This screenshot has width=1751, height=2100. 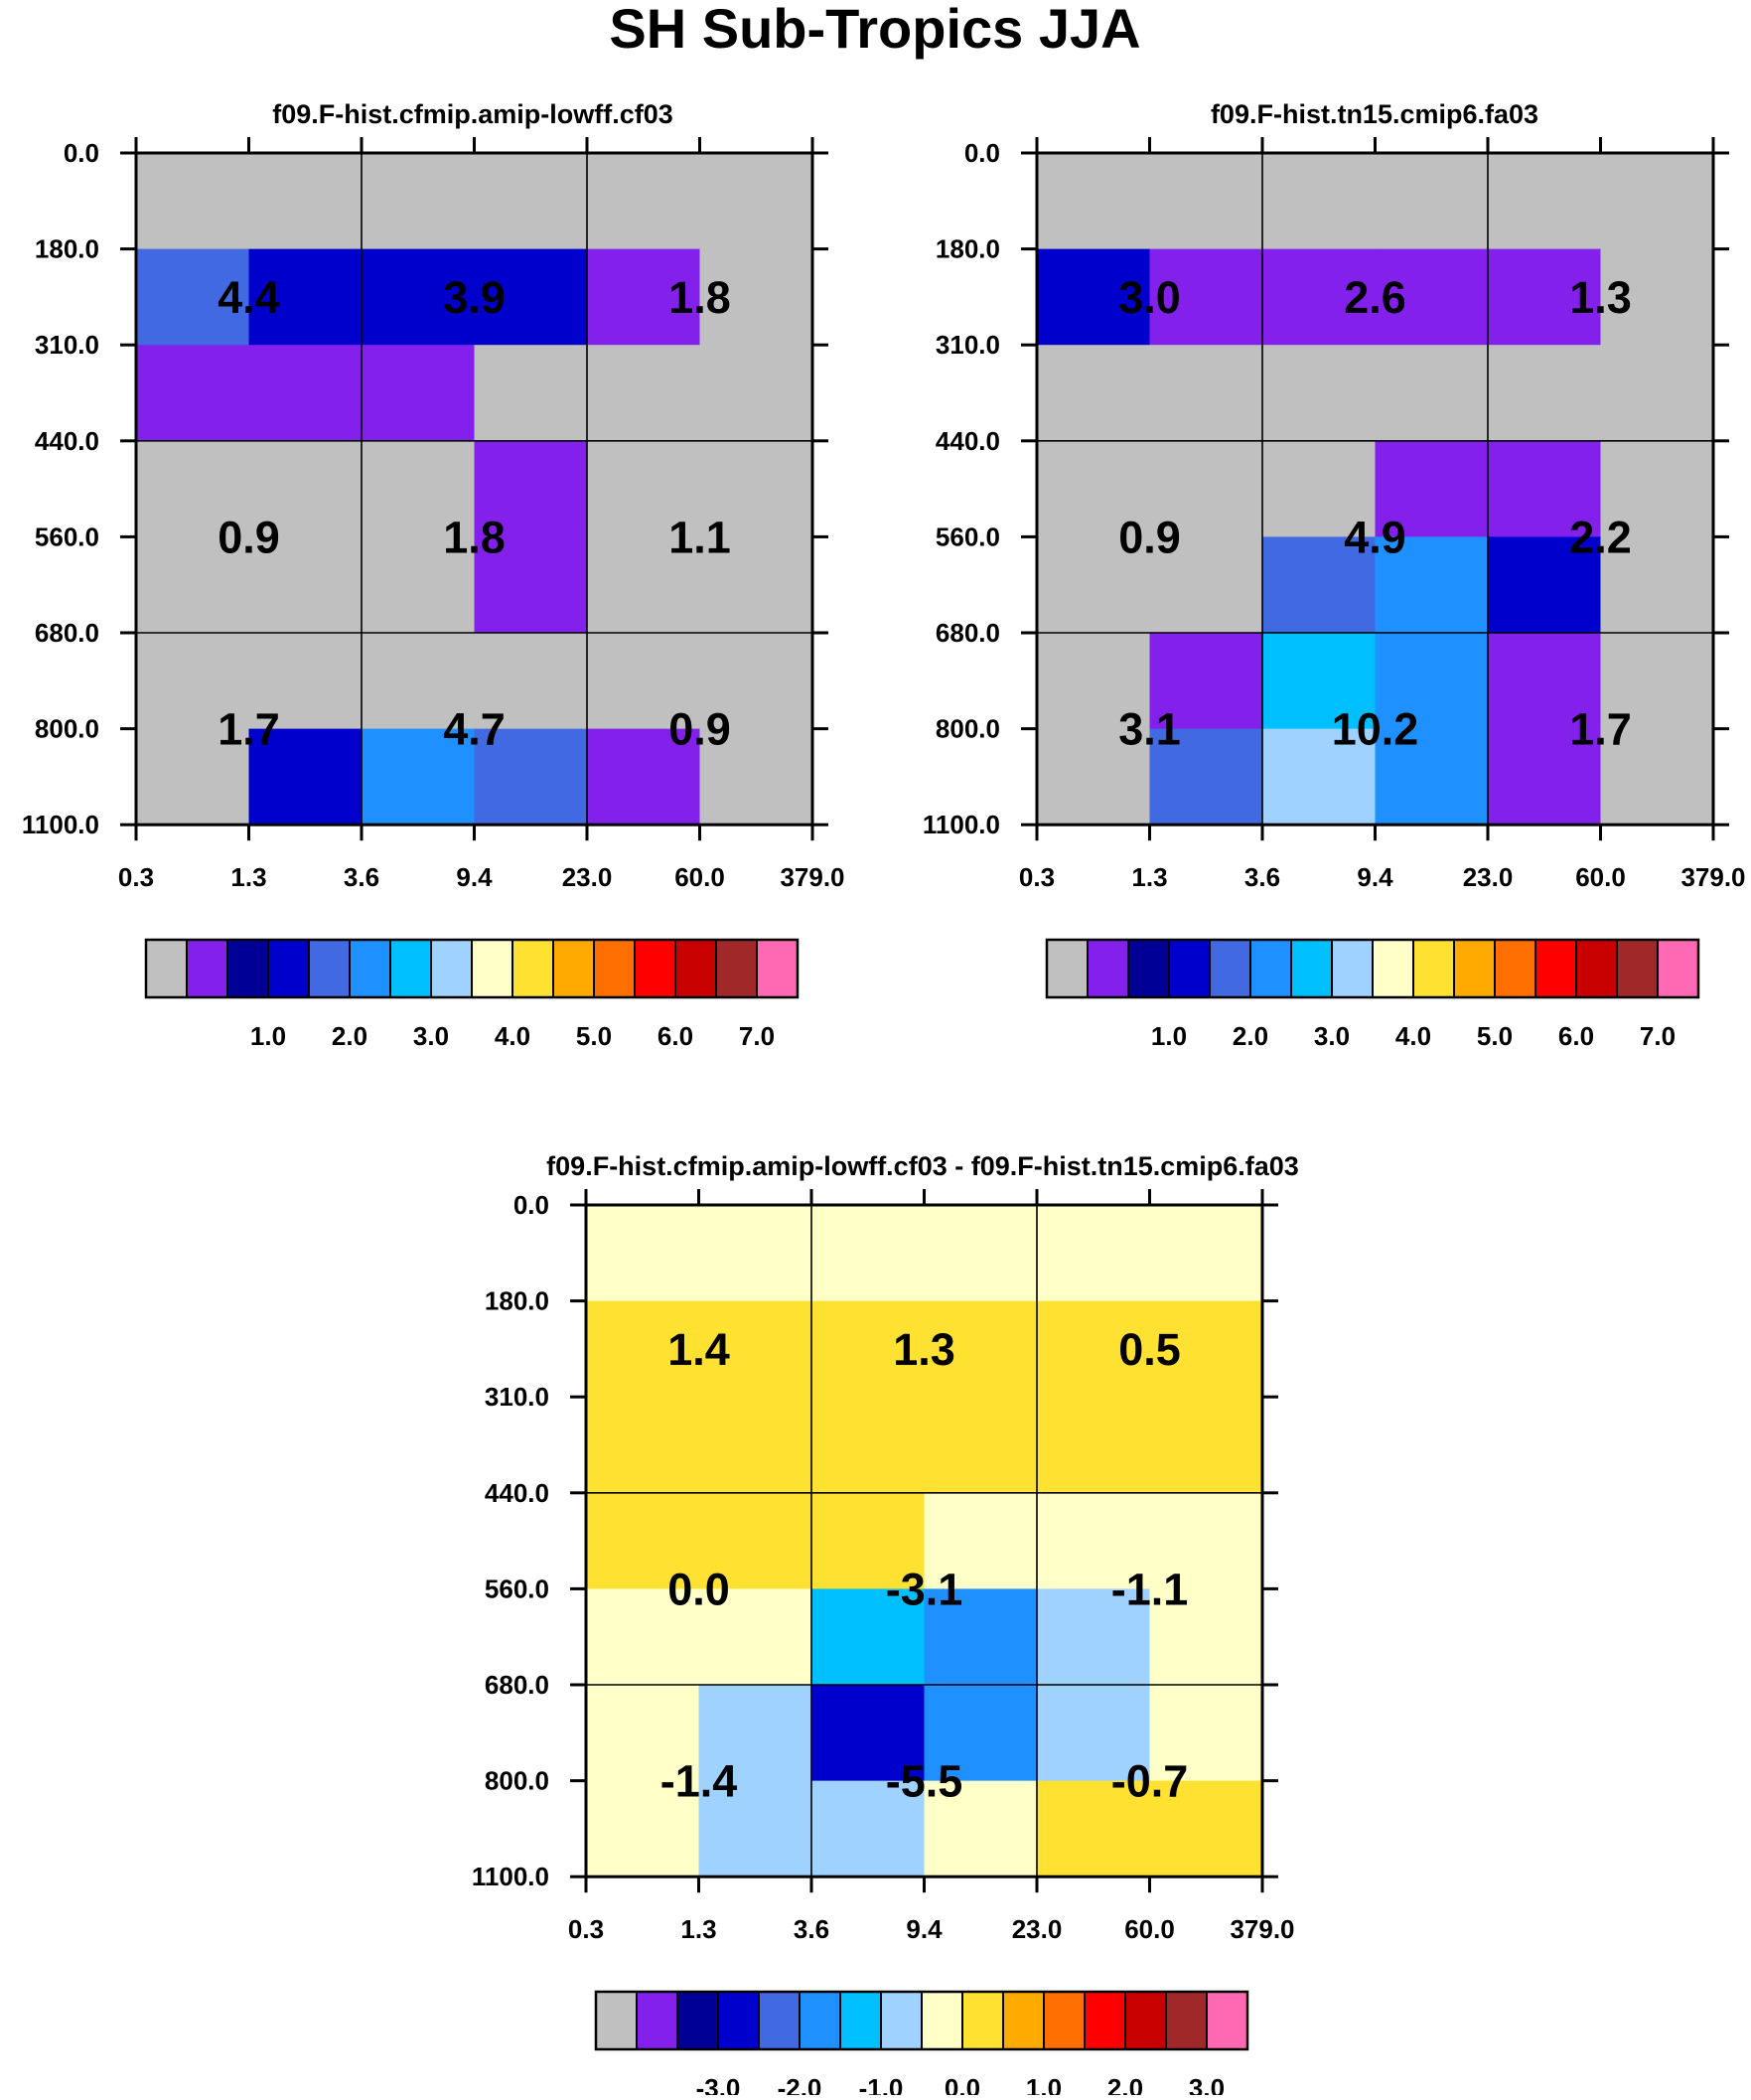 What do you see at coordinates (881, 2084) in the screenshot?
I see `colorbar-label: -1.0` at bounding box center [881, 2084].